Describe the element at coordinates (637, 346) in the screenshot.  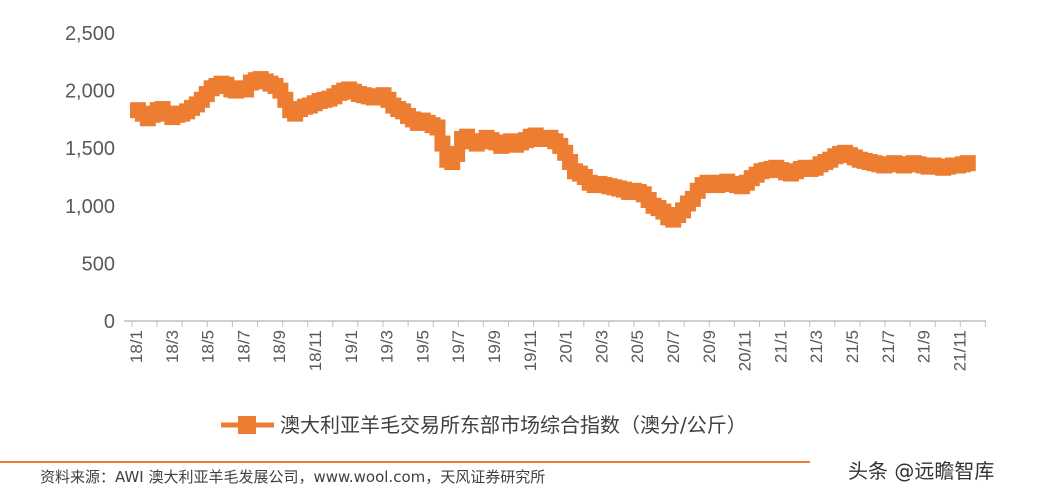
I see `x-tick-label: 20/5` at that location.